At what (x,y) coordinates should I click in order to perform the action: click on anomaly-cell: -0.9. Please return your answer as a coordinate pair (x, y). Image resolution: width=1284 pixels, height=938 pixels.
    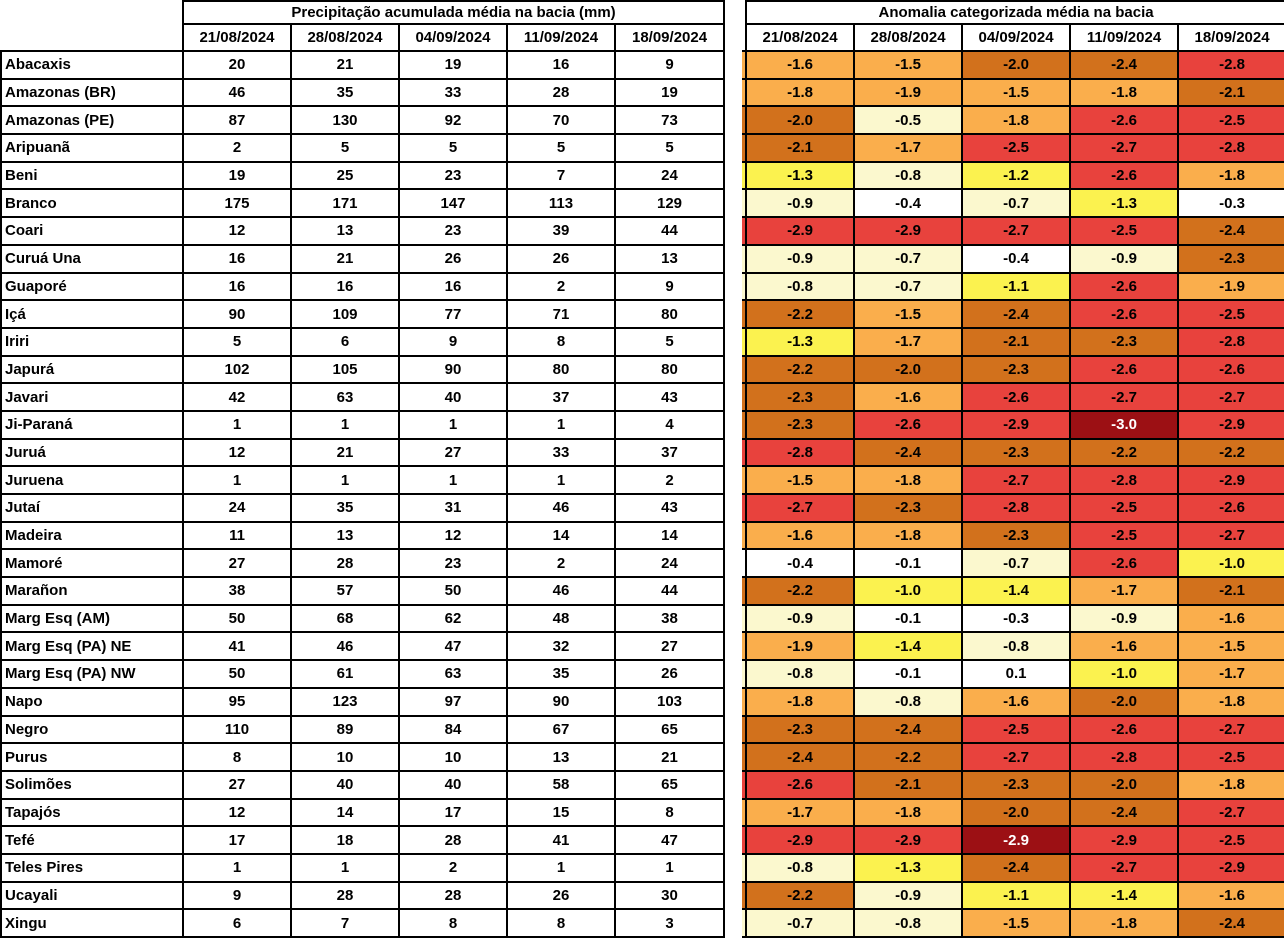
    Looking at the image, I should click on (800, 203).